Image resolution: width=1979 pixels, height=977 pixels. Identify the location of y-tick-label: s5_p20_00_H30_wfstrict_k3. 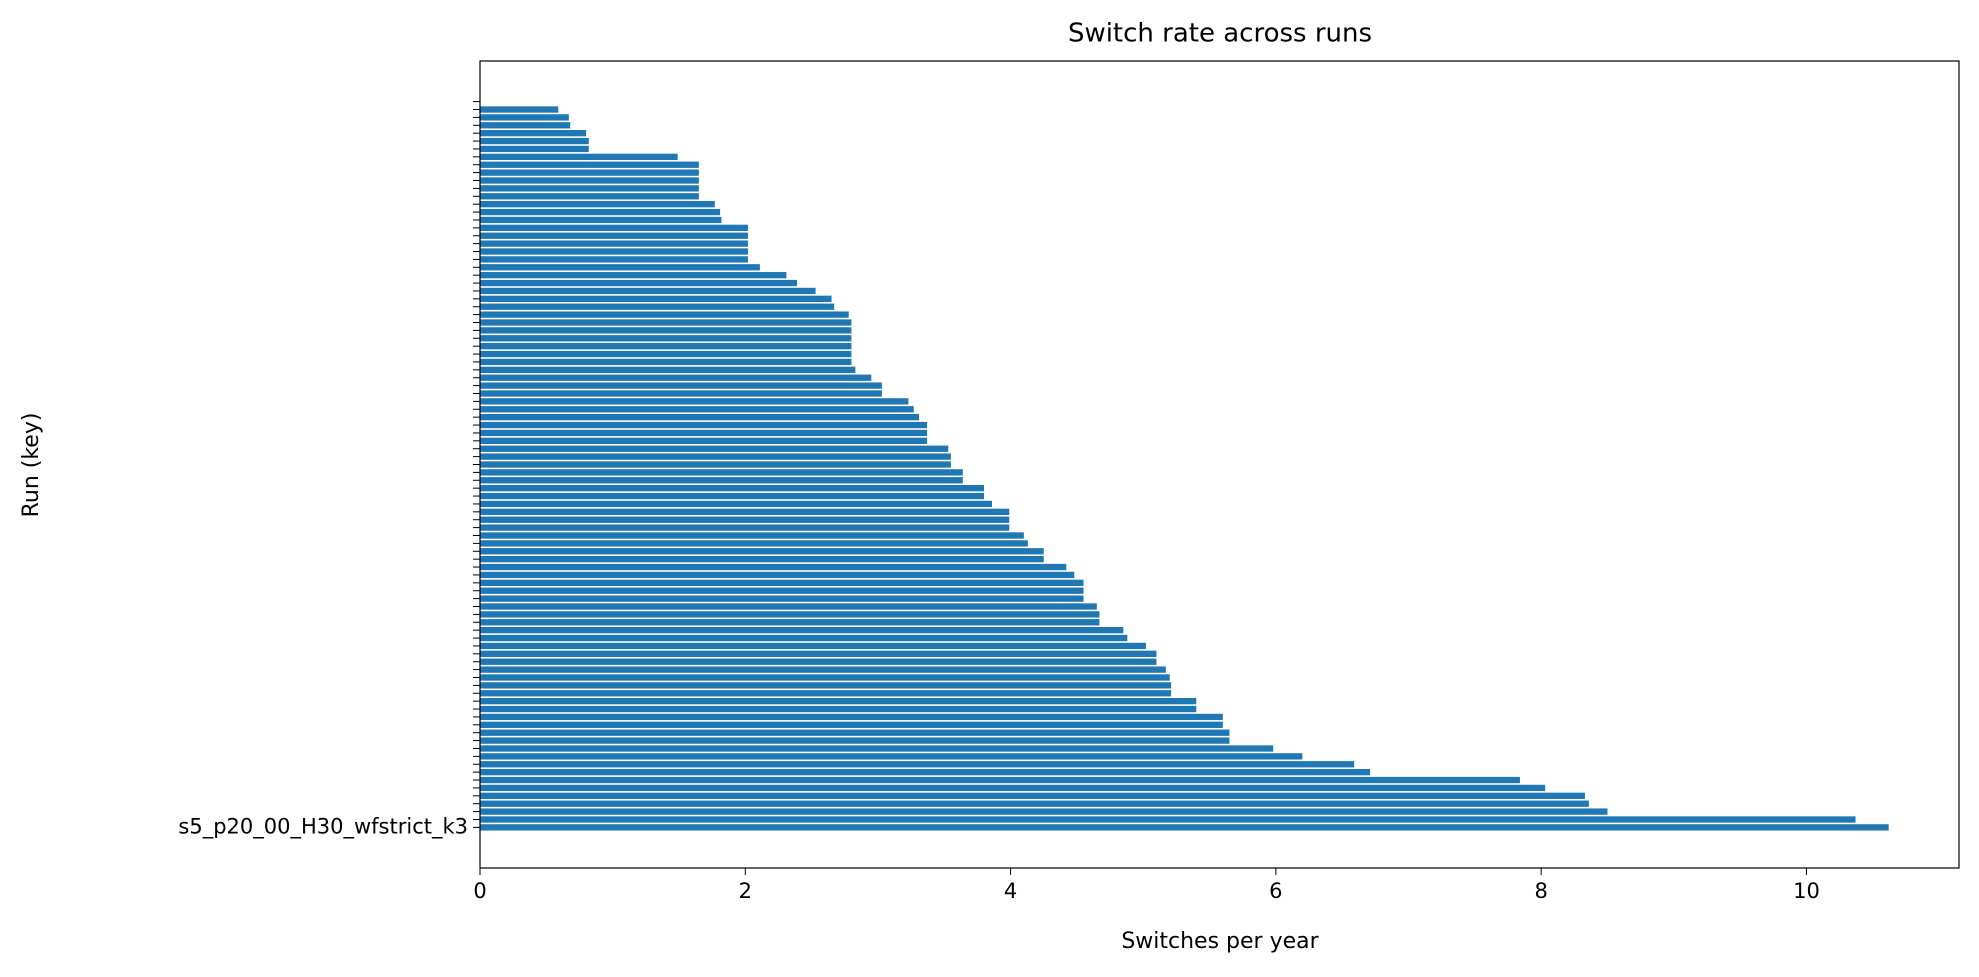
(323, 826).